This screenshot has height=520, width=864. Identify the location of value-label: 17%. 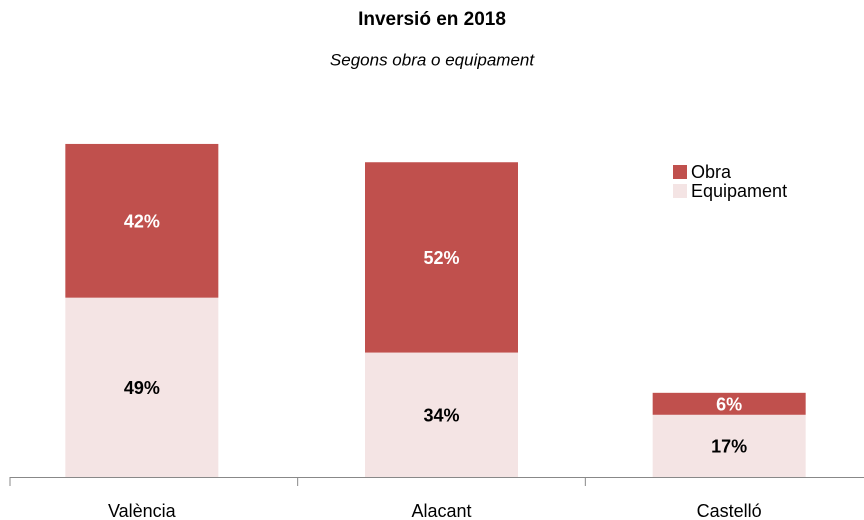
(729, 447).